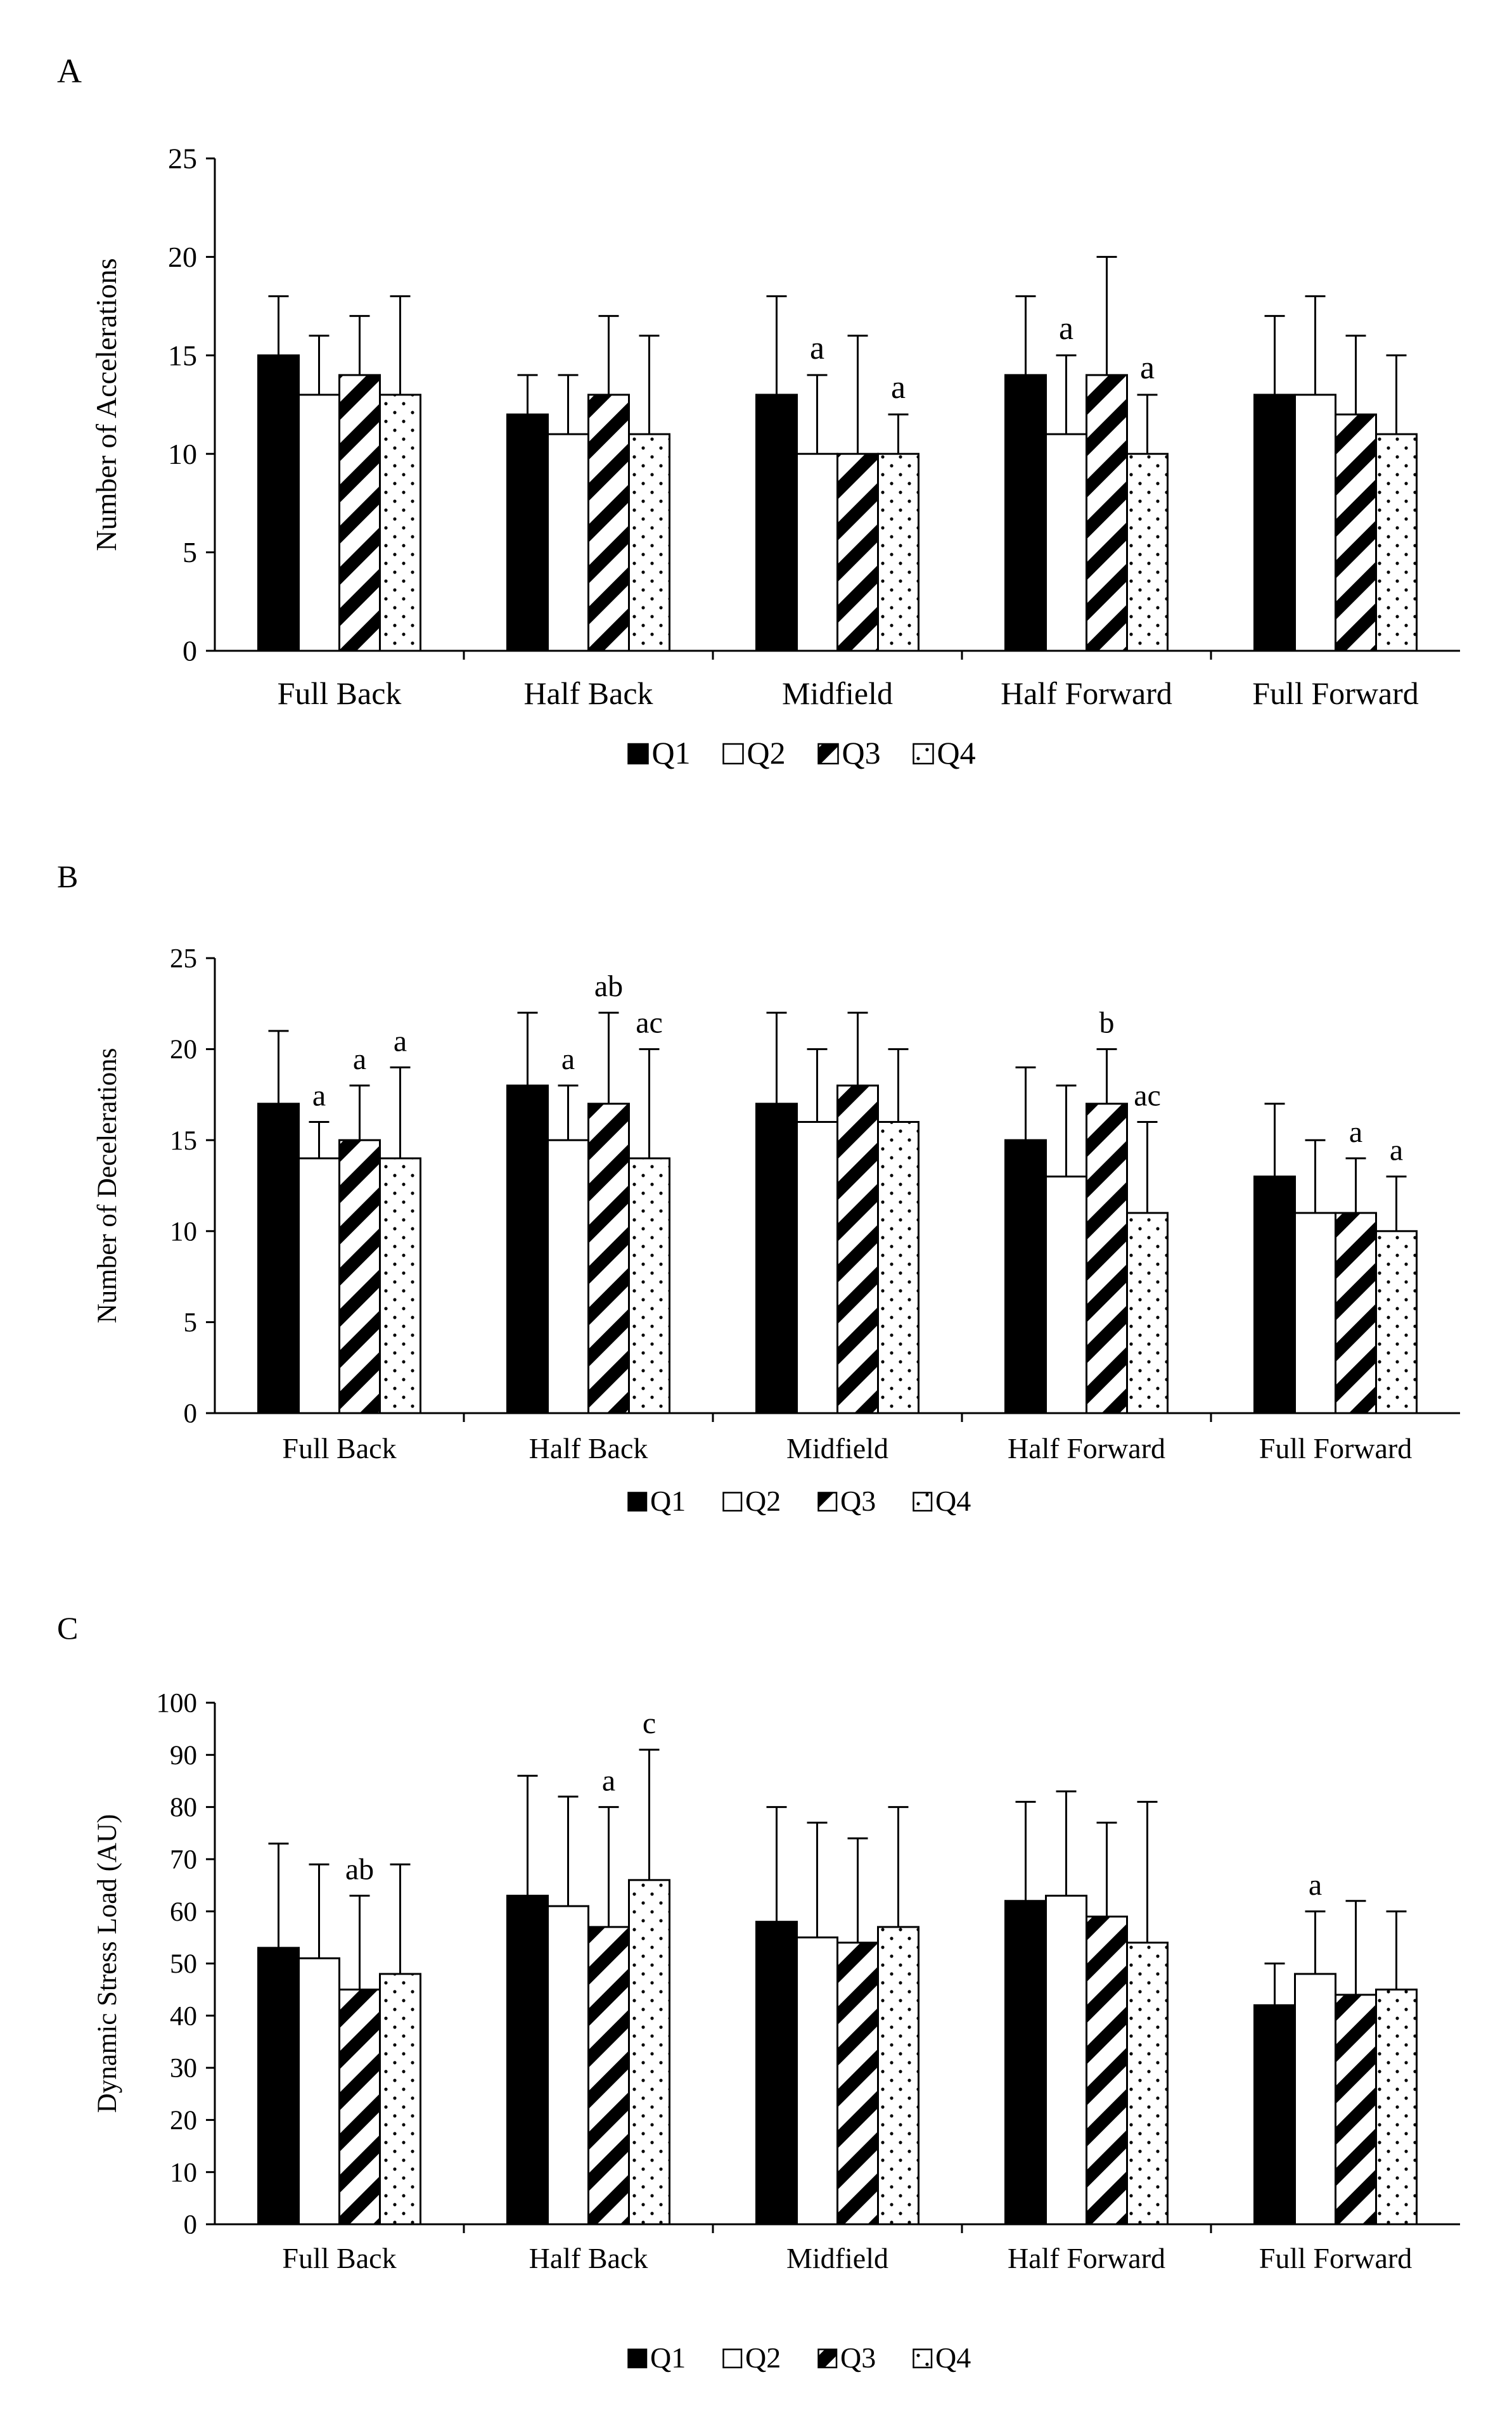  Describe the element at coordinates (67, 877) in the screenshot. I see `panel-label: B` at that location.